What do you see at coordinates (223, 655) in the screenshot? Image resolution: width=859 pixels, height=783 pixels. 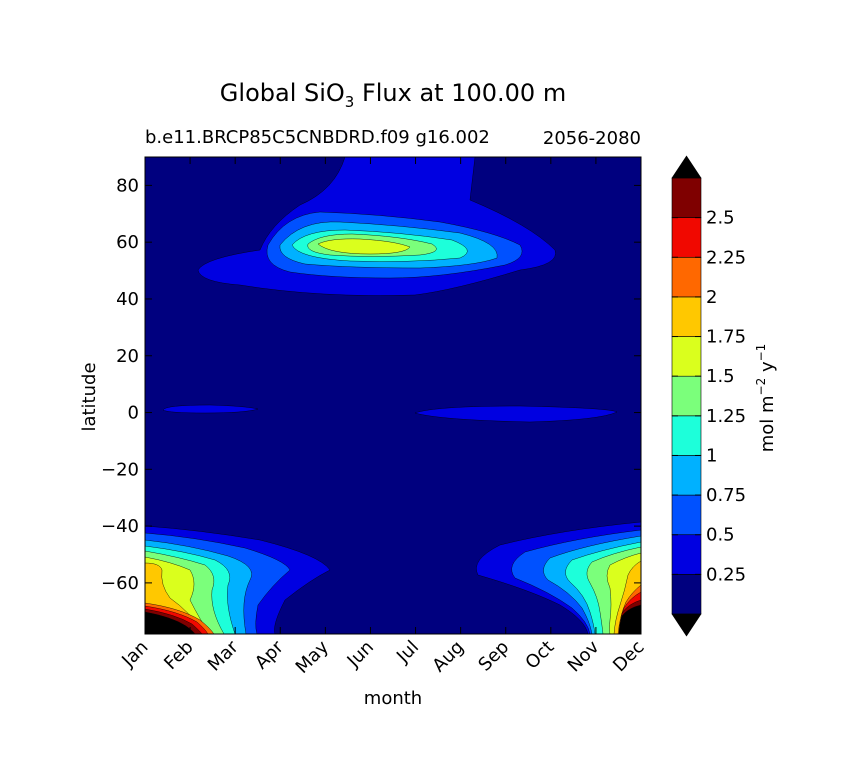 I see `x-tick-label: Mar` at bounding box center [223, 655].